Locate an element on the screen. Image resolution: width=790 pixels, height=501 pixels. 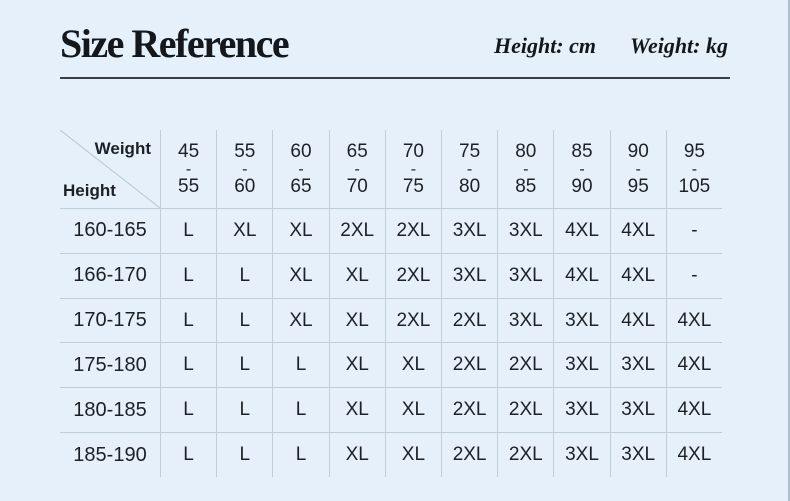
weight-range-header: 95-105 is located at coordinates (693, 169).